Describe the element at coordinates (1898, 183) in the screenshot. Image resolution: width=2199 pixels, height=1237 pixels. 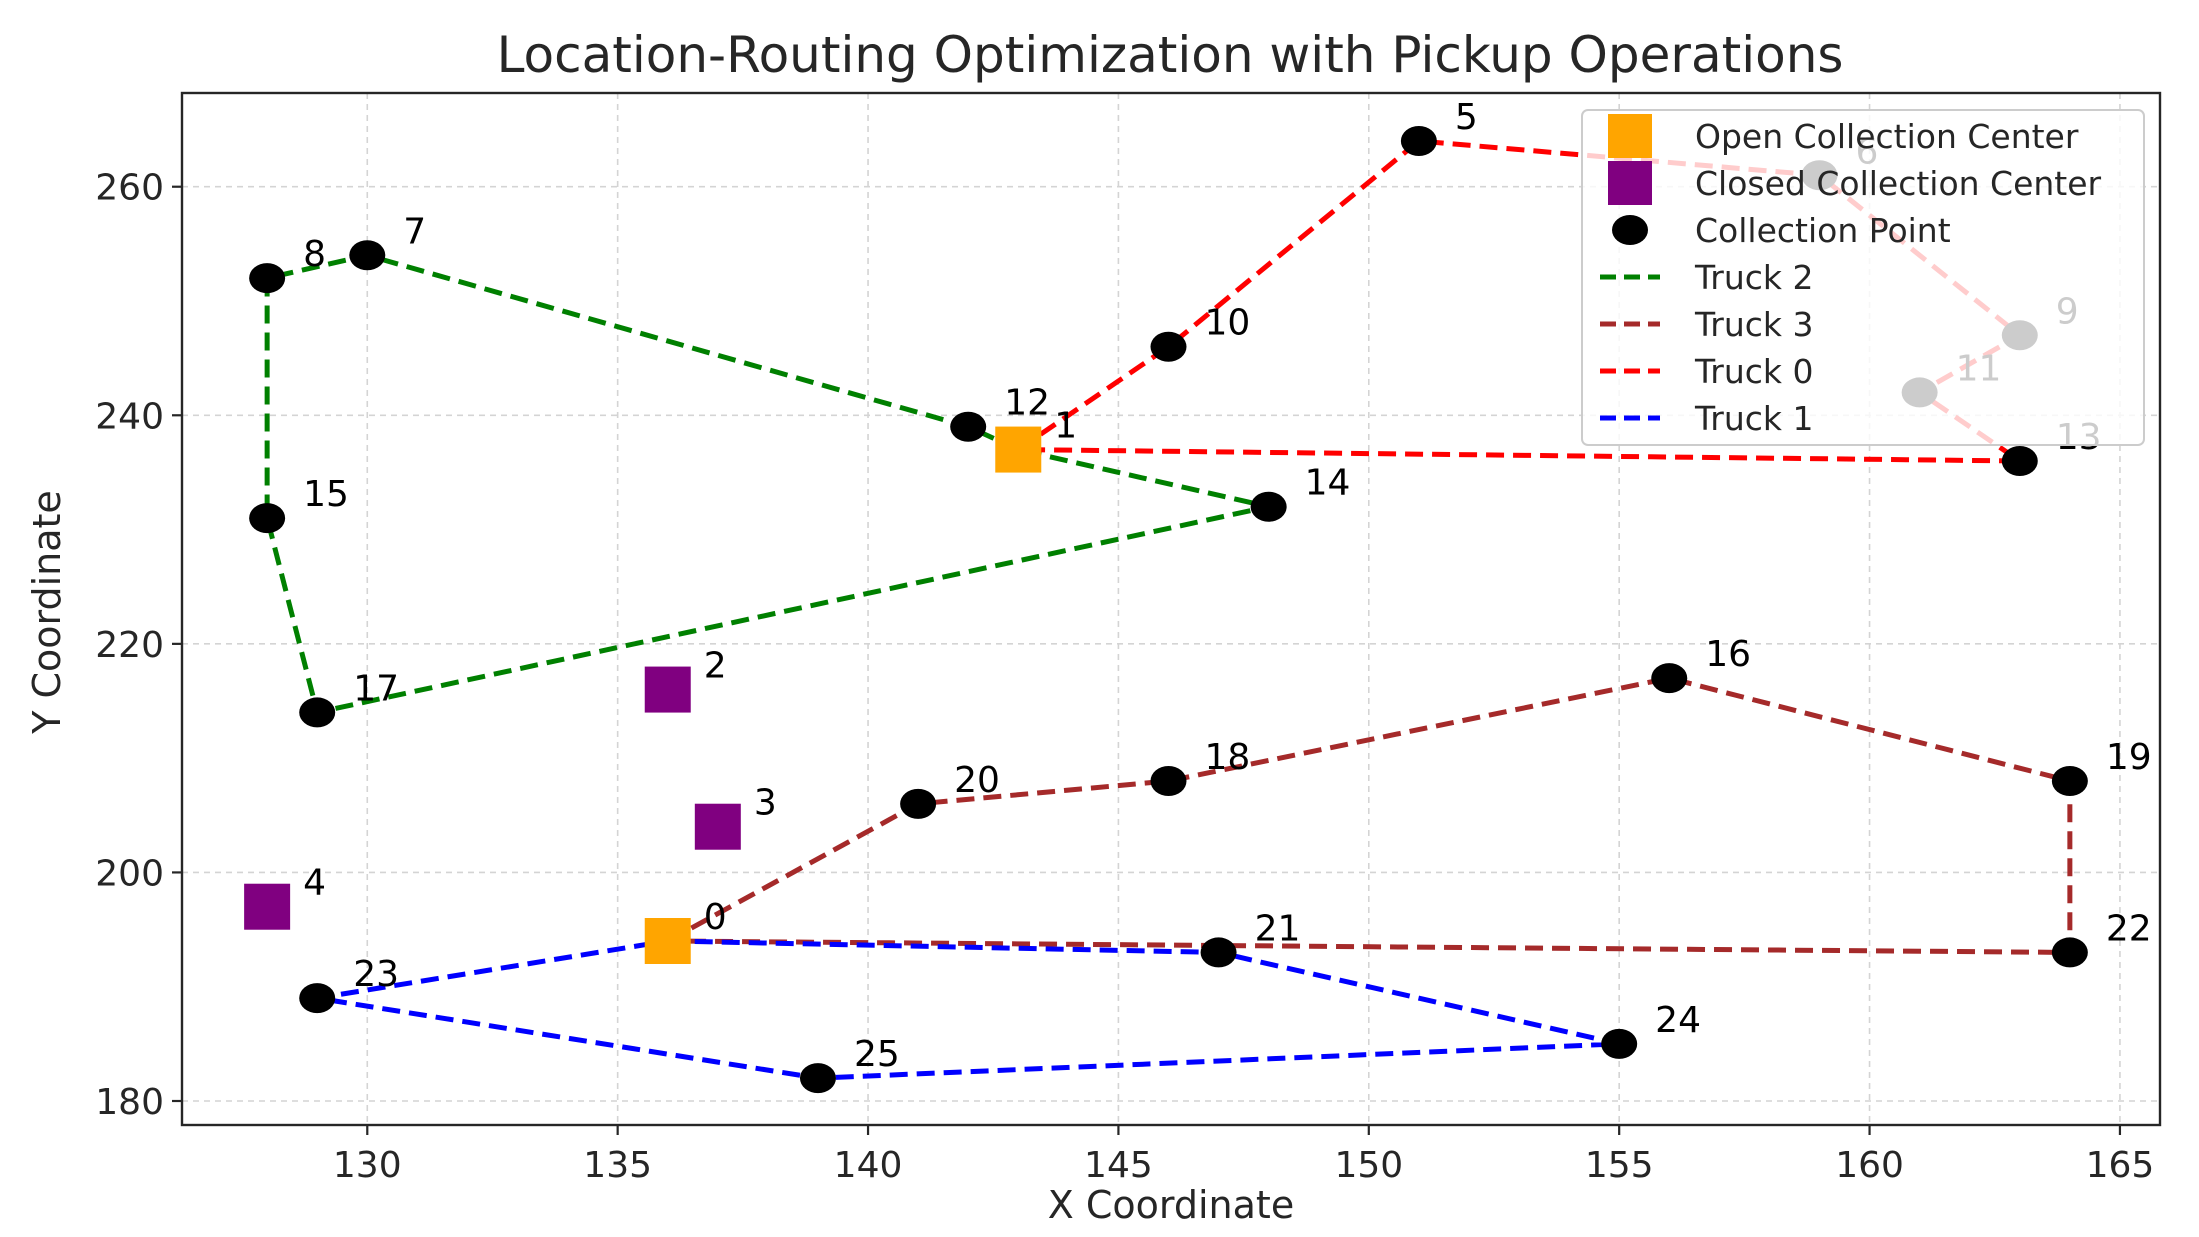
I see `legend-label: Closed Collection Center` at that location.